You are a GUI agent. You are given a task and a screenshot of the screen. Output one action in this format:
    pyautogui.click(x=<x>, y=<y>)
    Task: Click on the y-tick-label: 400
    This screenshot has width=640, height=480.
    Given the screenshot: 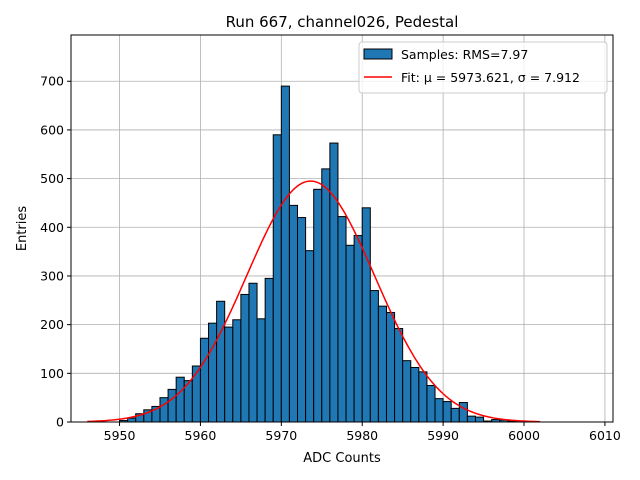 What is the action you would take?
    pyautogui.click(x=52, y=227)
    